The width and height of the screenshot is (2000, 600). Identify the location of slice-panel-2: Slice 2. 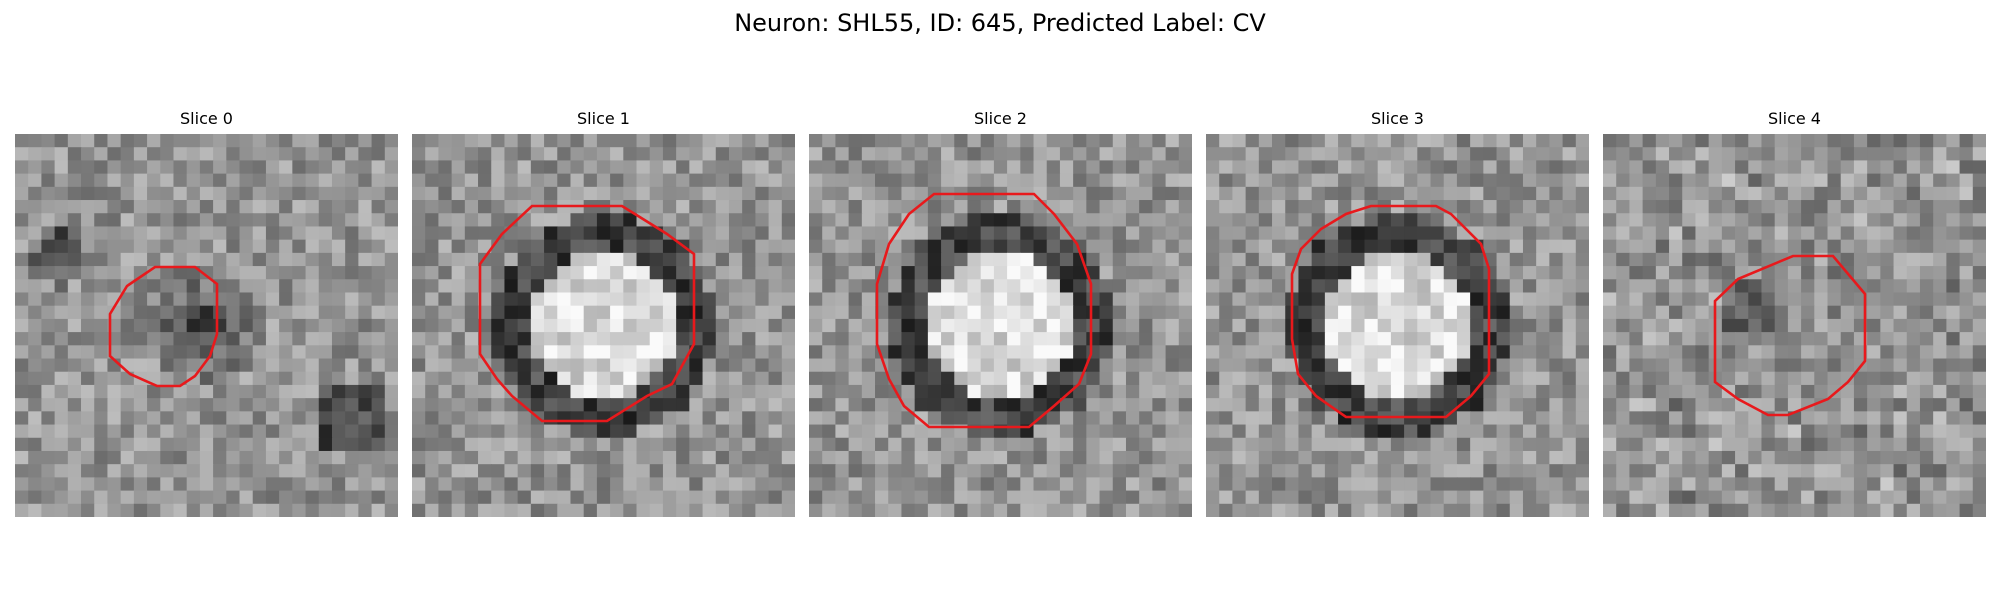
(1000, 314).